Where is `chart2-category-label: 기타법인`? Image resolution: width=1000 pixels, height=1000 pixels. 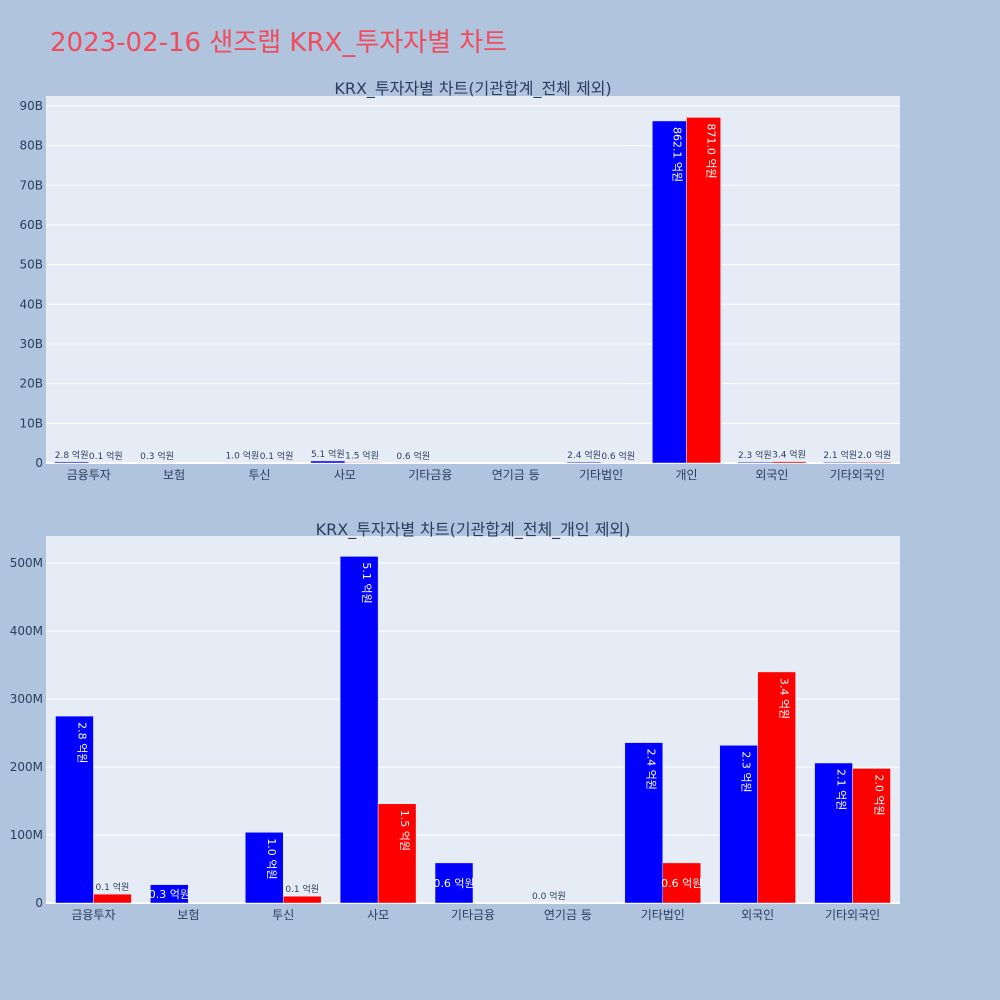 chart2-category-label: 기타법인 is located at coordinates (663, 915).